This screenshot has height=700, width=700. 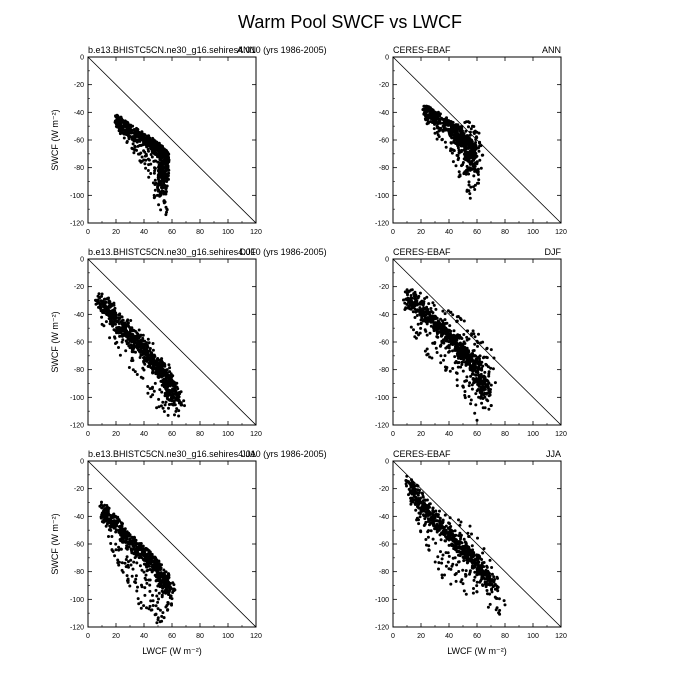 What do you see at coordinates (144, 636) in the screenshot?
I see `x-tick-label: 40` at bounding box center [144, 636].